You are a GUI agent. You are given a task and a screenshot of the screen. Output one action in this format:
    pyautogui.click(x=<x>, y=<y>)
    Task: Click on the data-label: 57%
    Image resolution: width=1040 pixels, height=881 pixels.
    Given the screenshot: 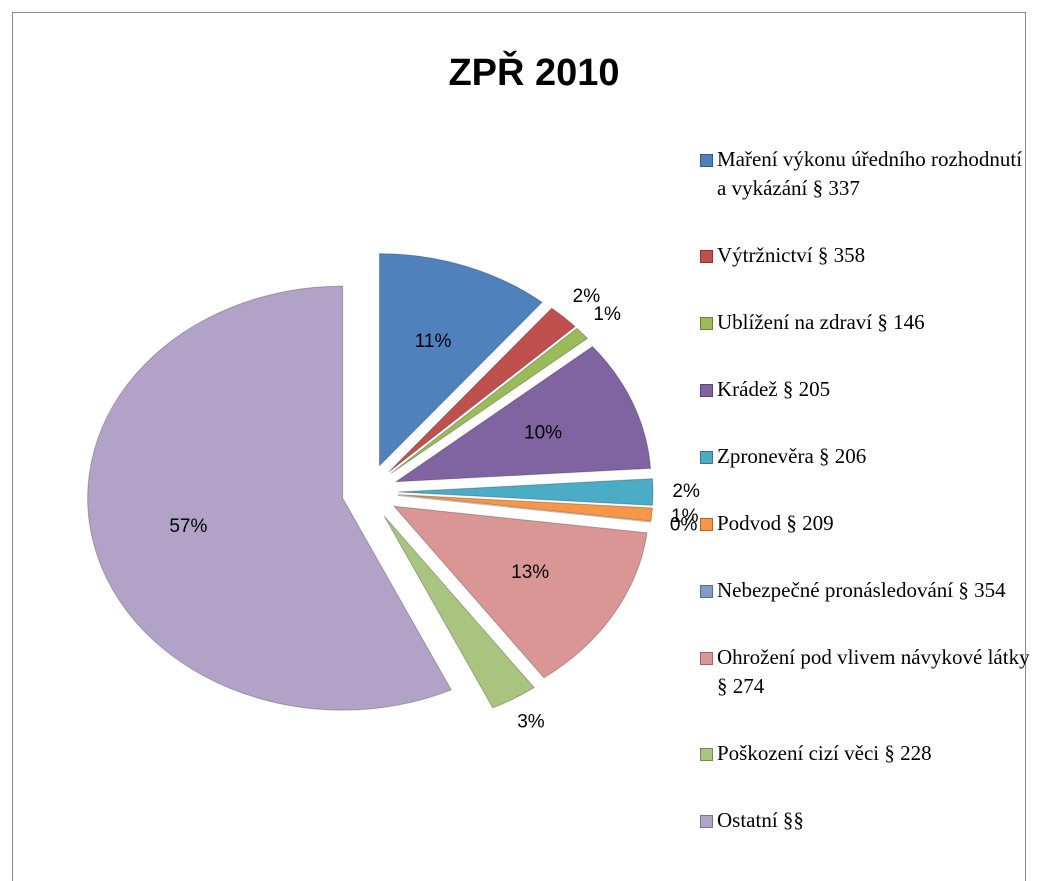 What is the action you would take?
    pyautogui.click(x=188, y=526)
    